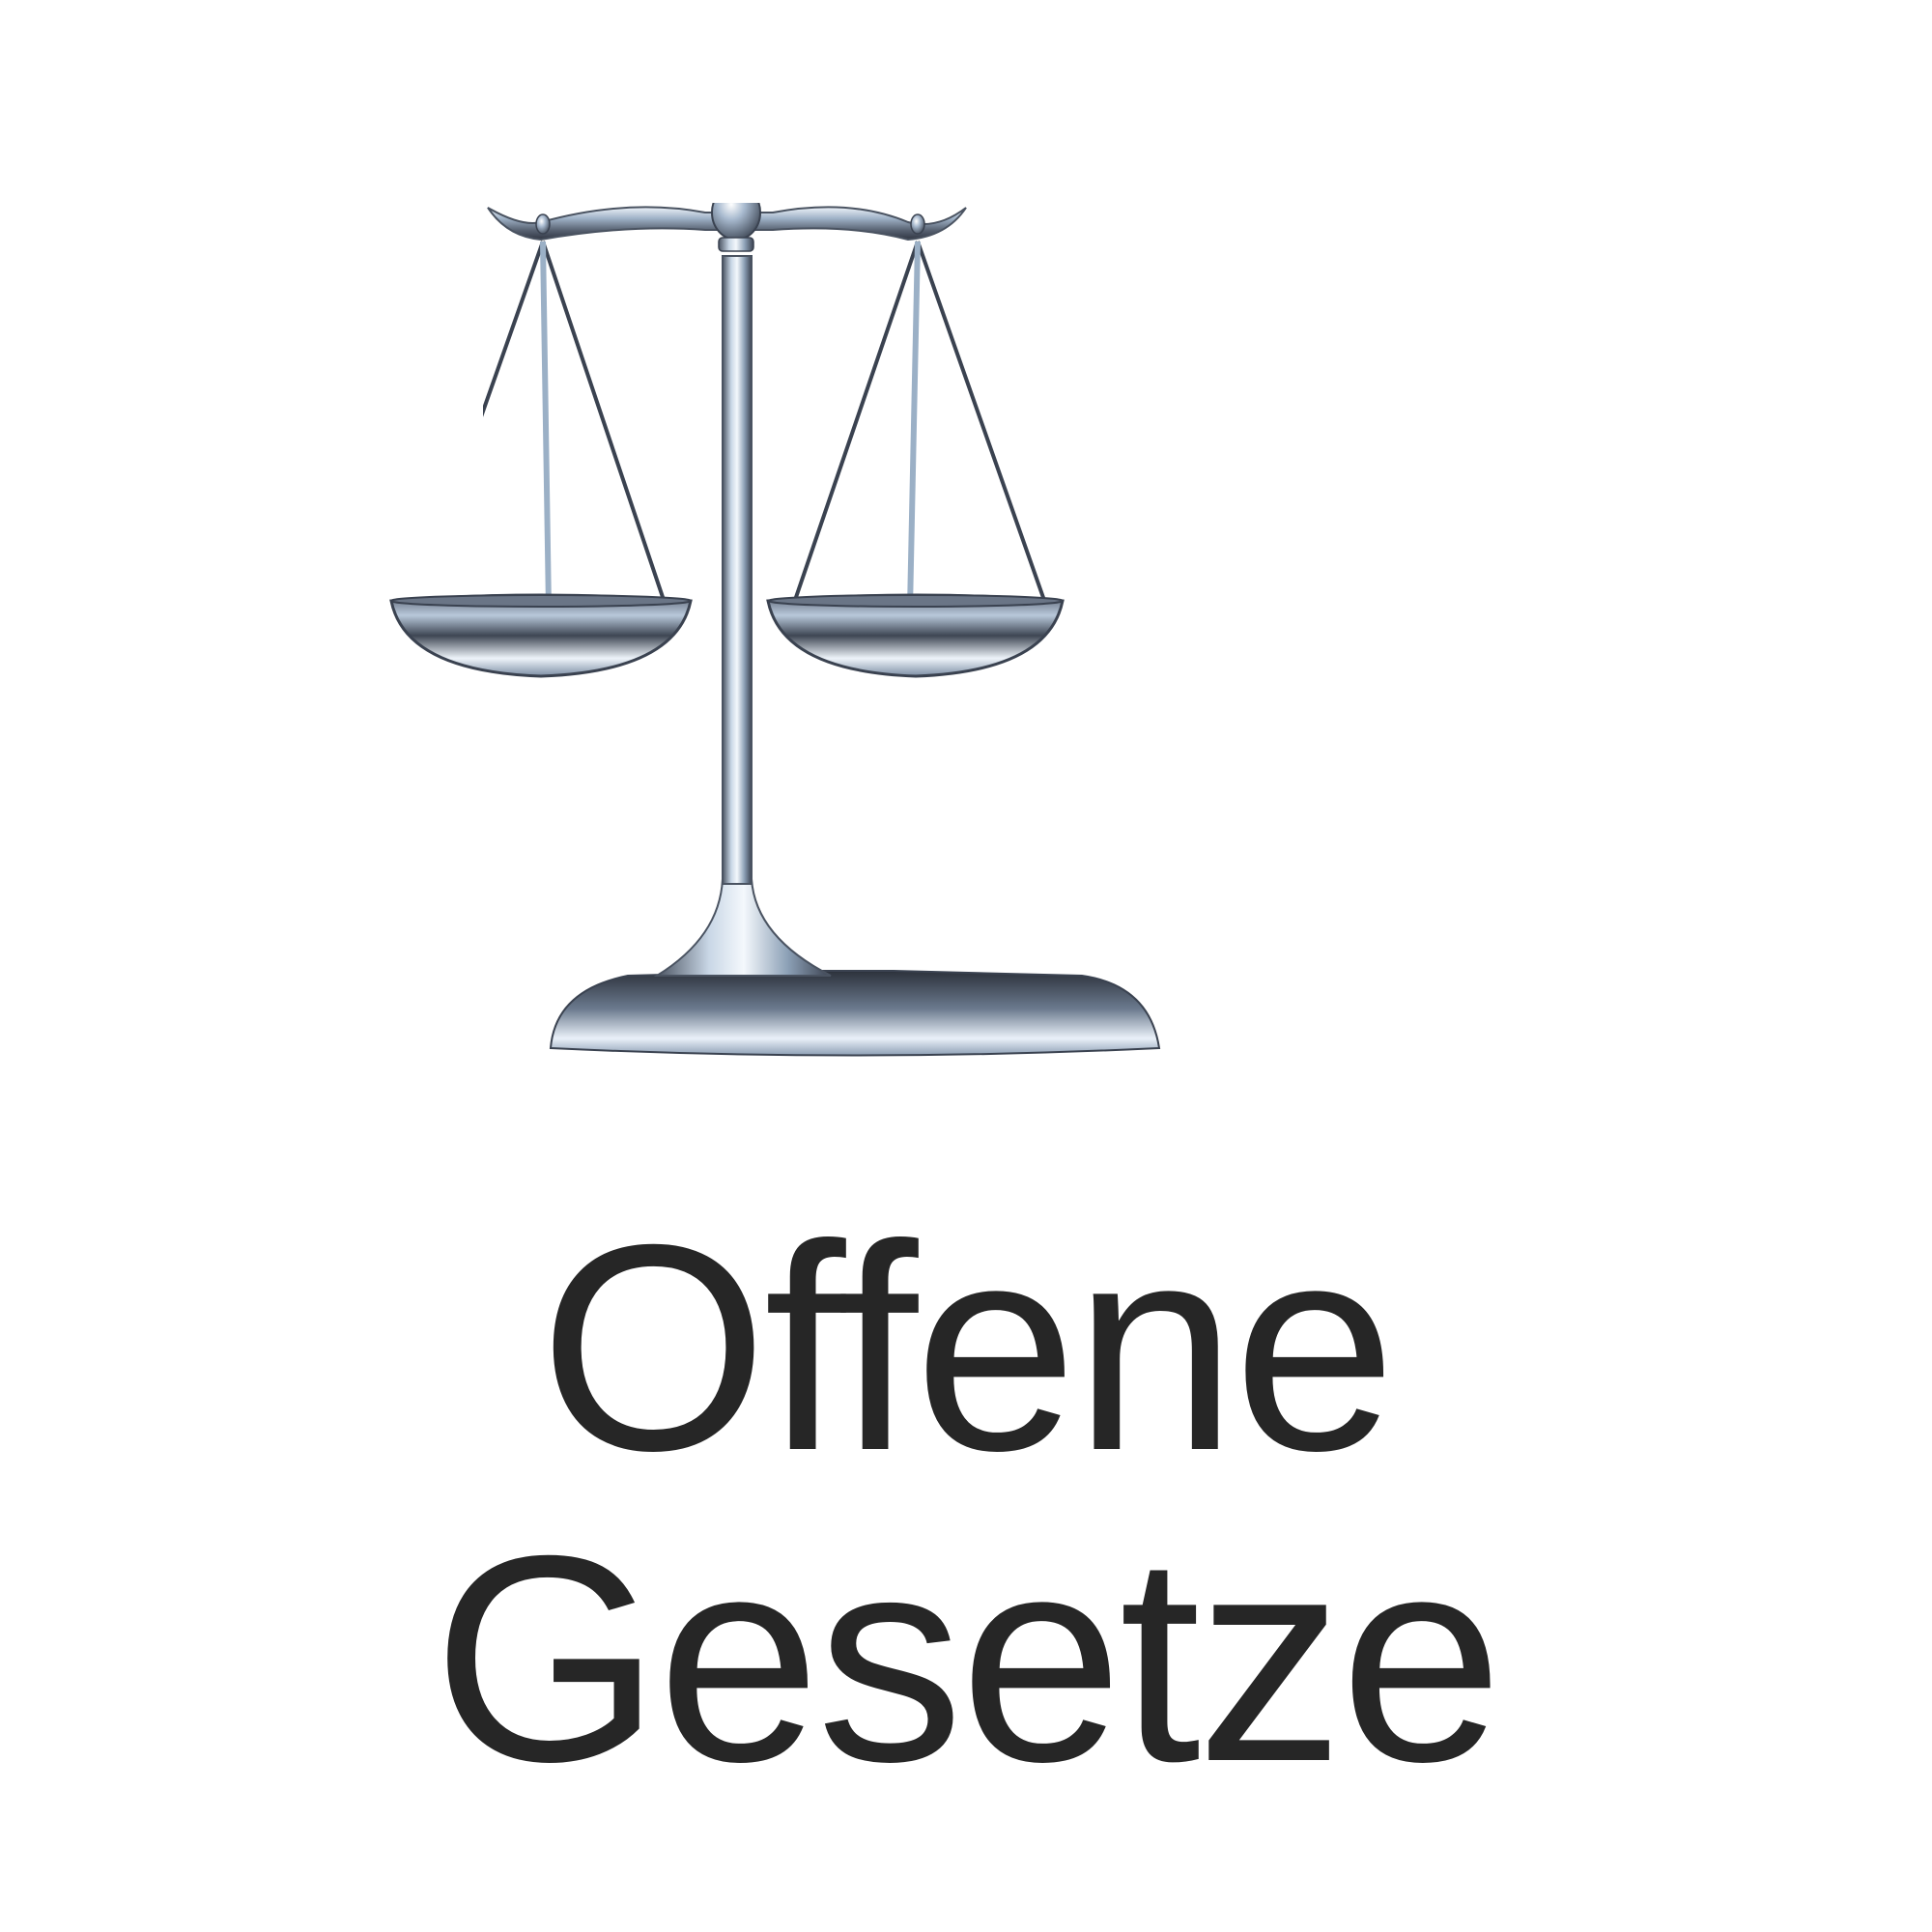 This screenshot has width=1932, height=1932. Describe the element at coordinates (967, 1348) in the screenshot. I see `wordmark-line-1: Offene` at that location.